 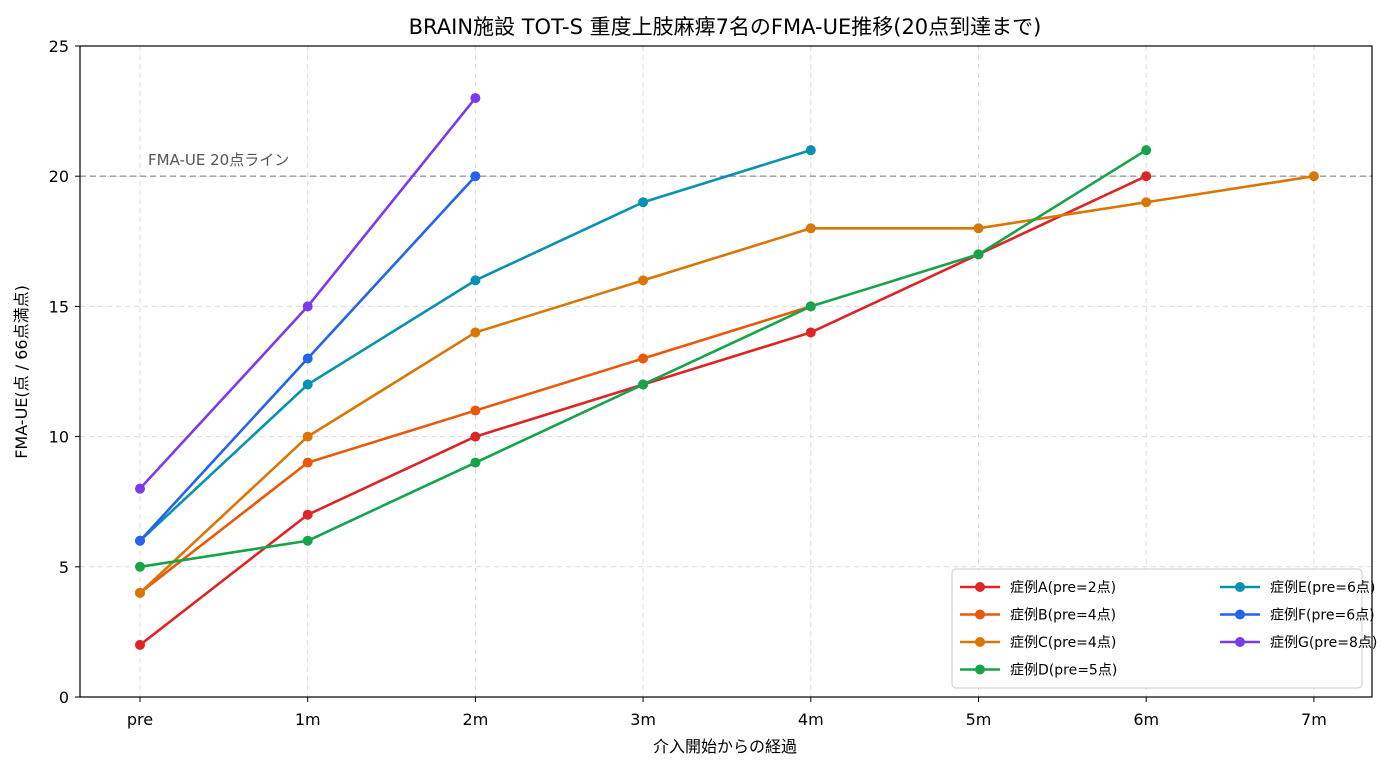 What do you see at coordinates (1146, 719) in the screenshot?
I see `x-tick-label: 6m` at bounding box center [1146, 719].